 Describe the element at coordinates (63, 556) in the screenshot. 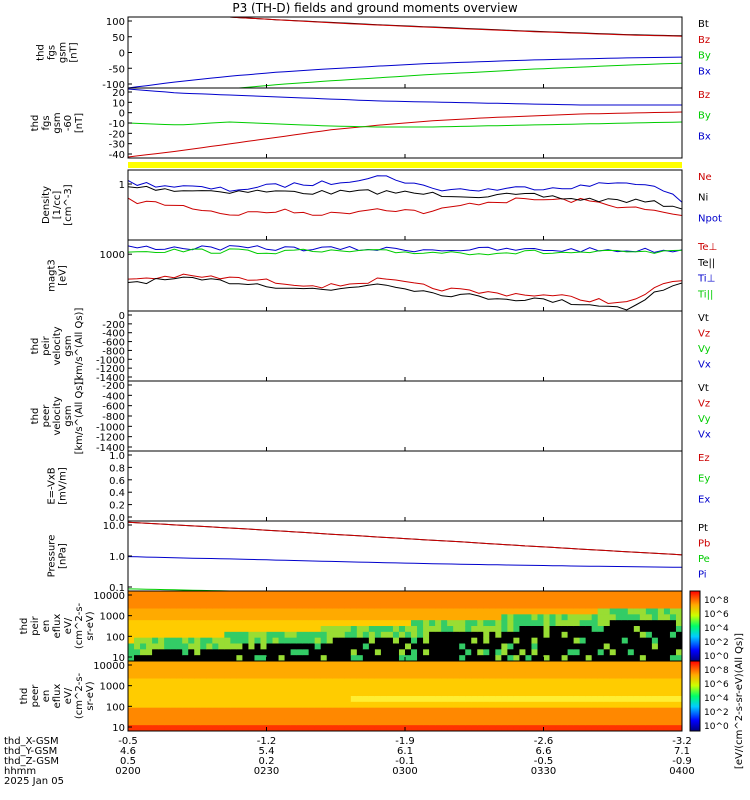

I see `y-axis-label: [nPa]` at that location.